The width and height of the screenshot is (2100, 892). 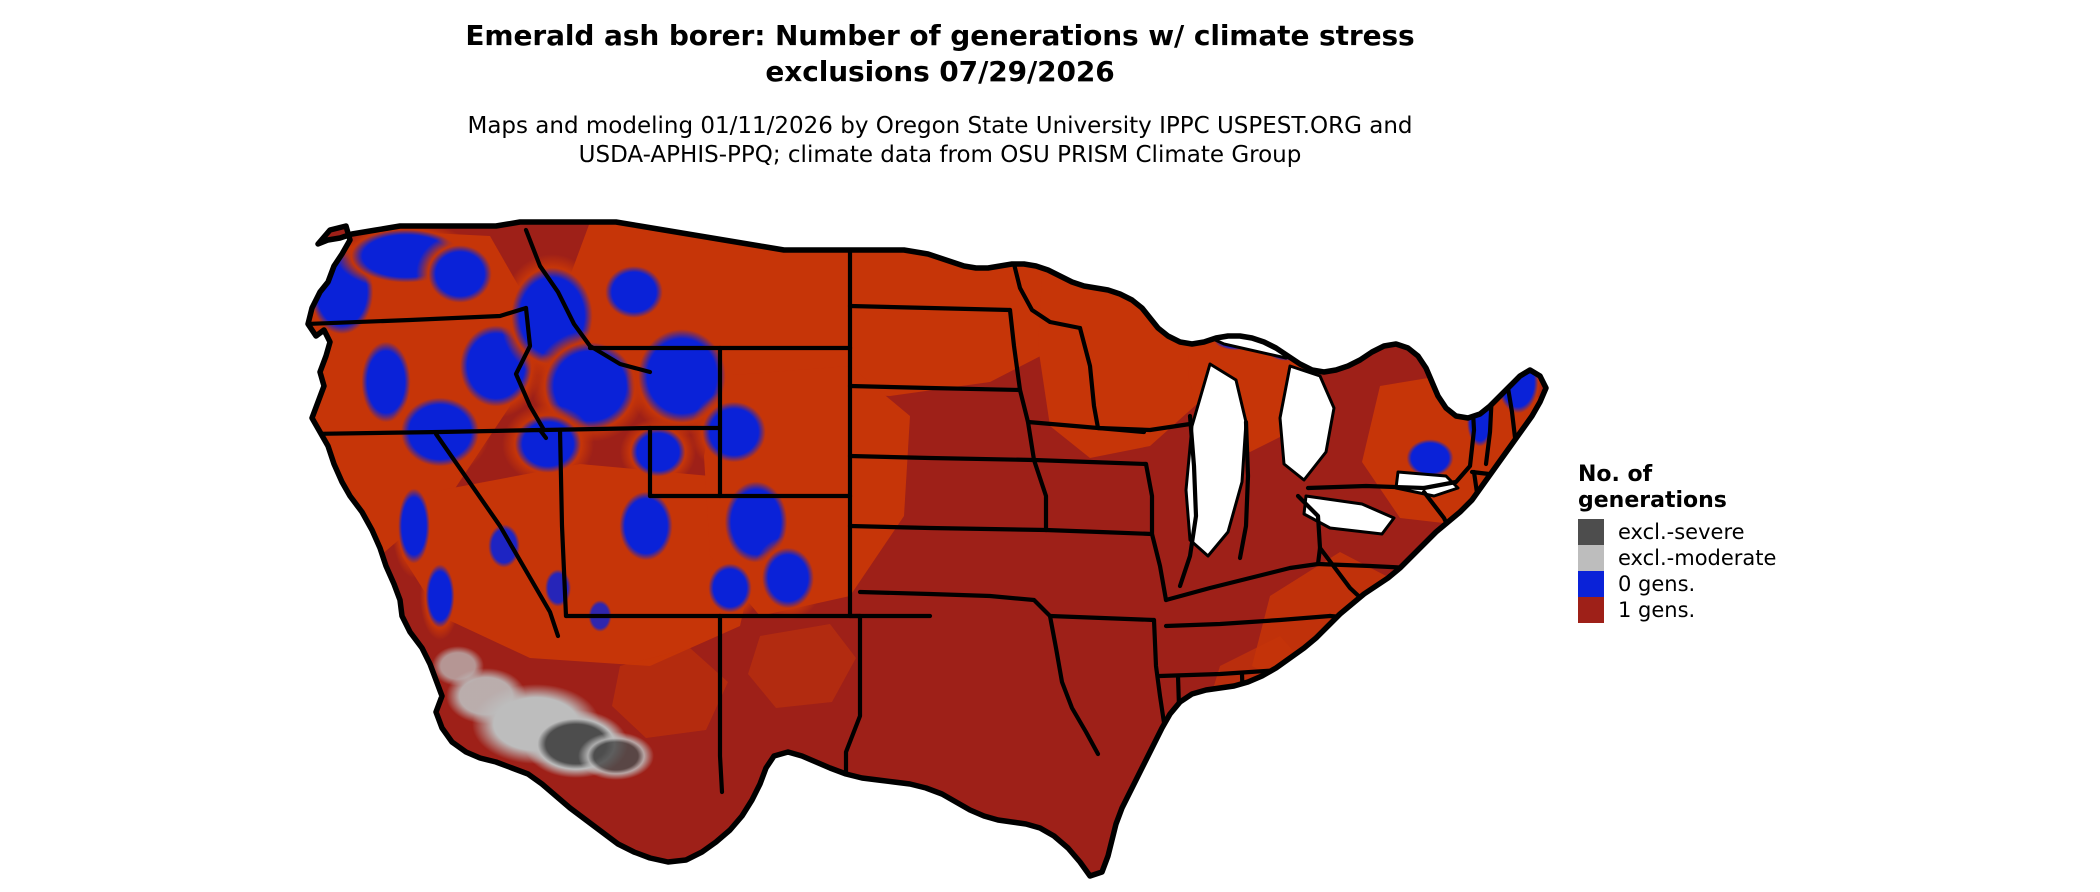 I want to click on legend-label-0-gens: 0 gens., so click(x=1657, y=583).